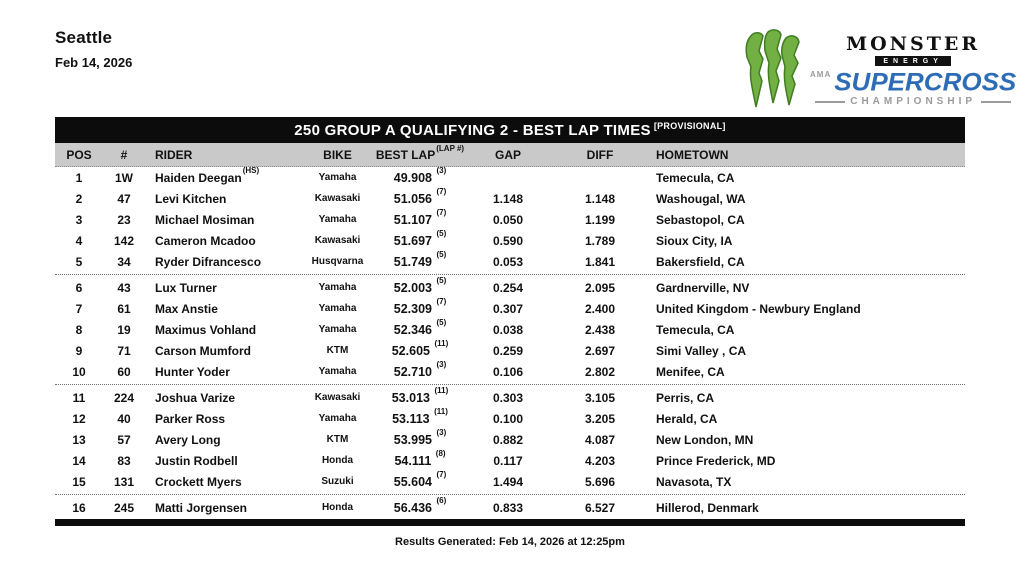 This screenshot has width=1024, height=568. Describe the element at coordinates (600, 397) in the screenshot. I see `cell-diff: 3.105` at that location.